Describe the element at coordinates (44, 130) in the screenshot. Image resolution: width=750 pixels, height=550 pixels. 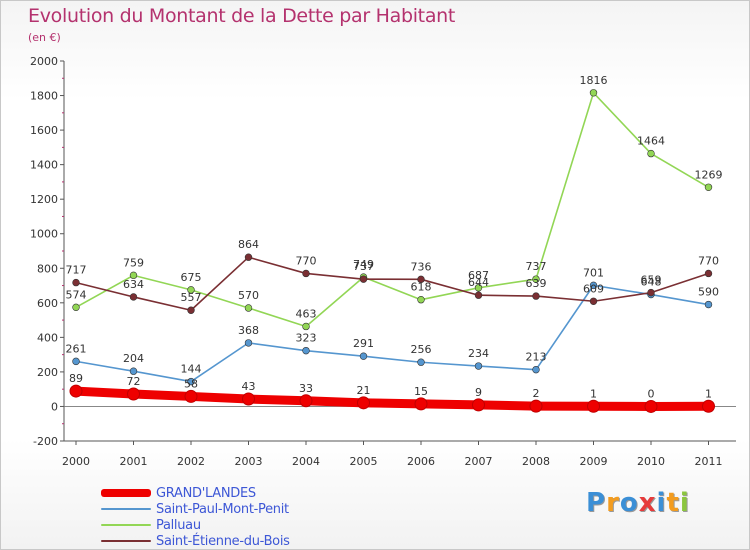
I see `y-tick-label: 1600` at that location.